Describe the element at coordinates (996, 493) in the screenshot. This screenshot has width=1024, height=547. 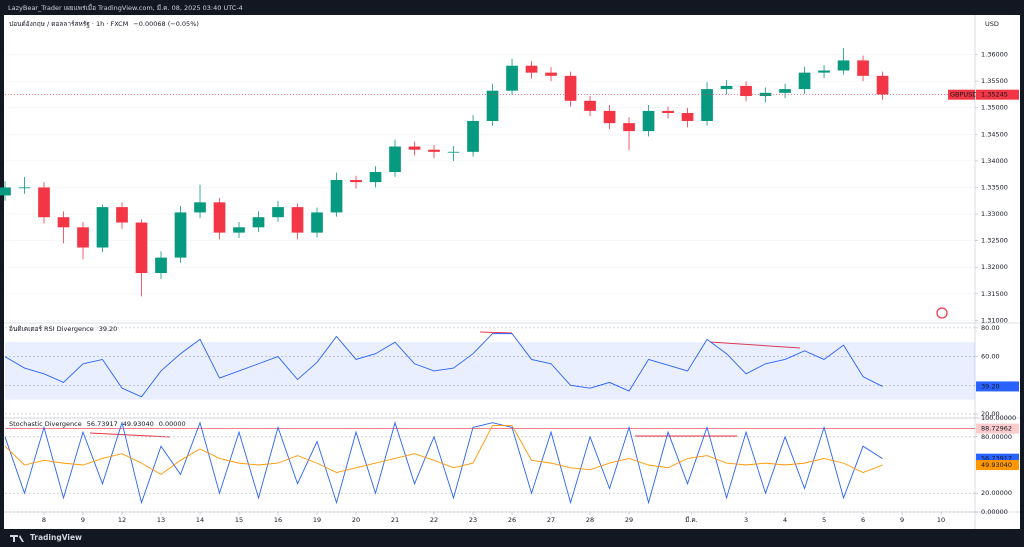
I see `y-tick-label: 20.00000` at that location.